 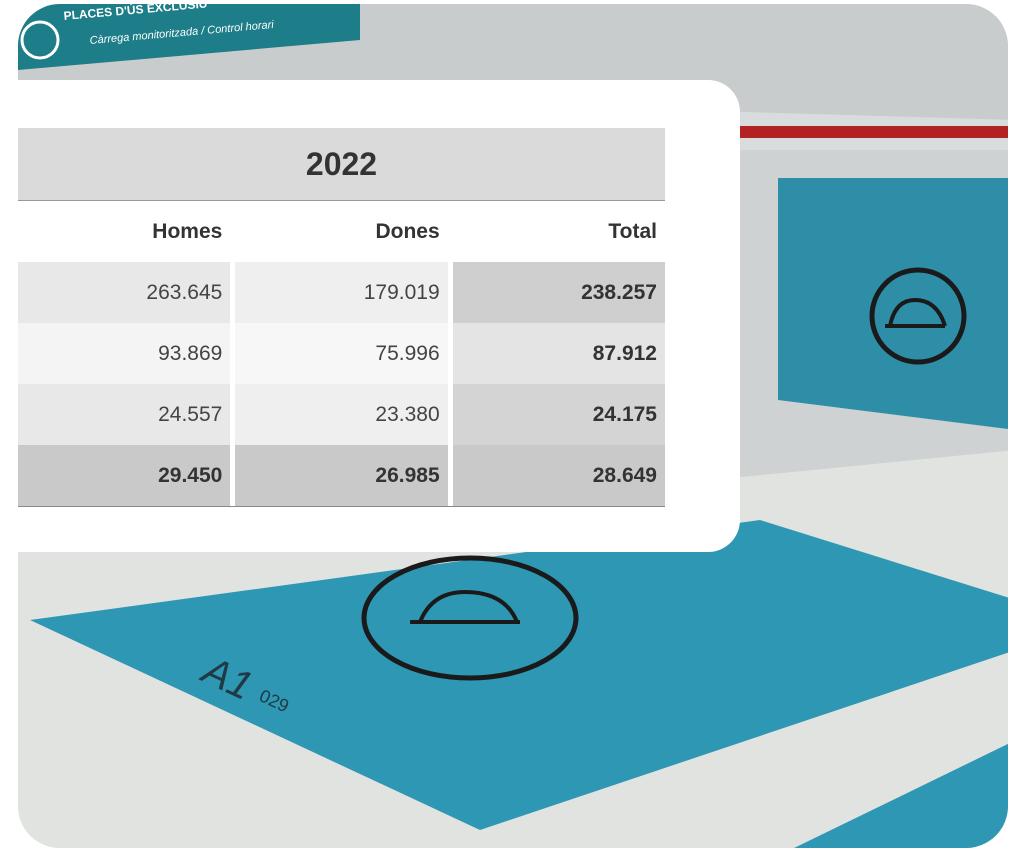 I want to click on table-cell: 75.996, so click(x=341, y=353).